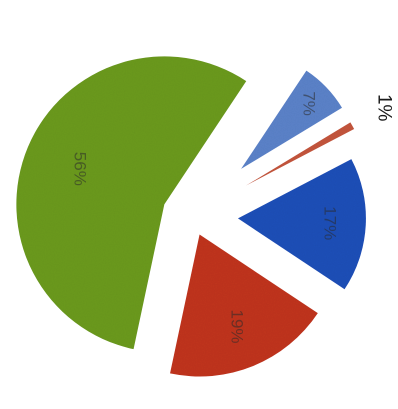 Image resolution: width=398 pixels, height=409 pixels. Describe the element at coordinates (309, 103) in the screenshot. I see `pie-label-7: 7%` at that location.